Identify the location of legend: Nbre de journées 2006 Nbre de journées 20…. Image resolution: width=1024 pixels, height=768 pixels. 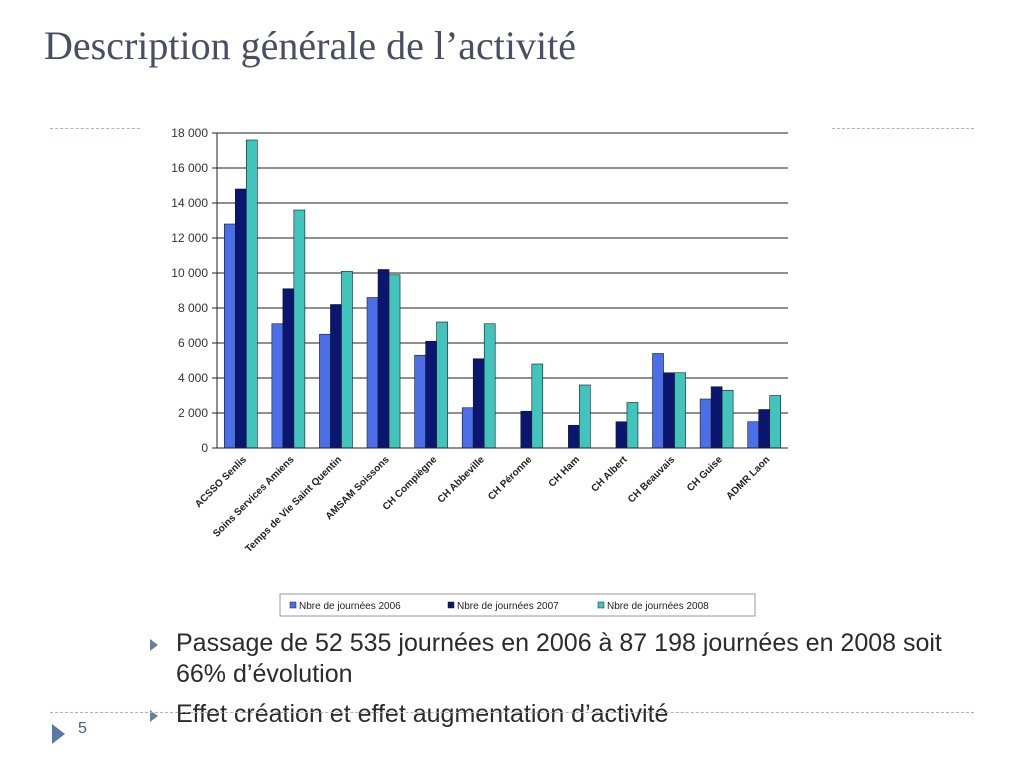
(517, 605).